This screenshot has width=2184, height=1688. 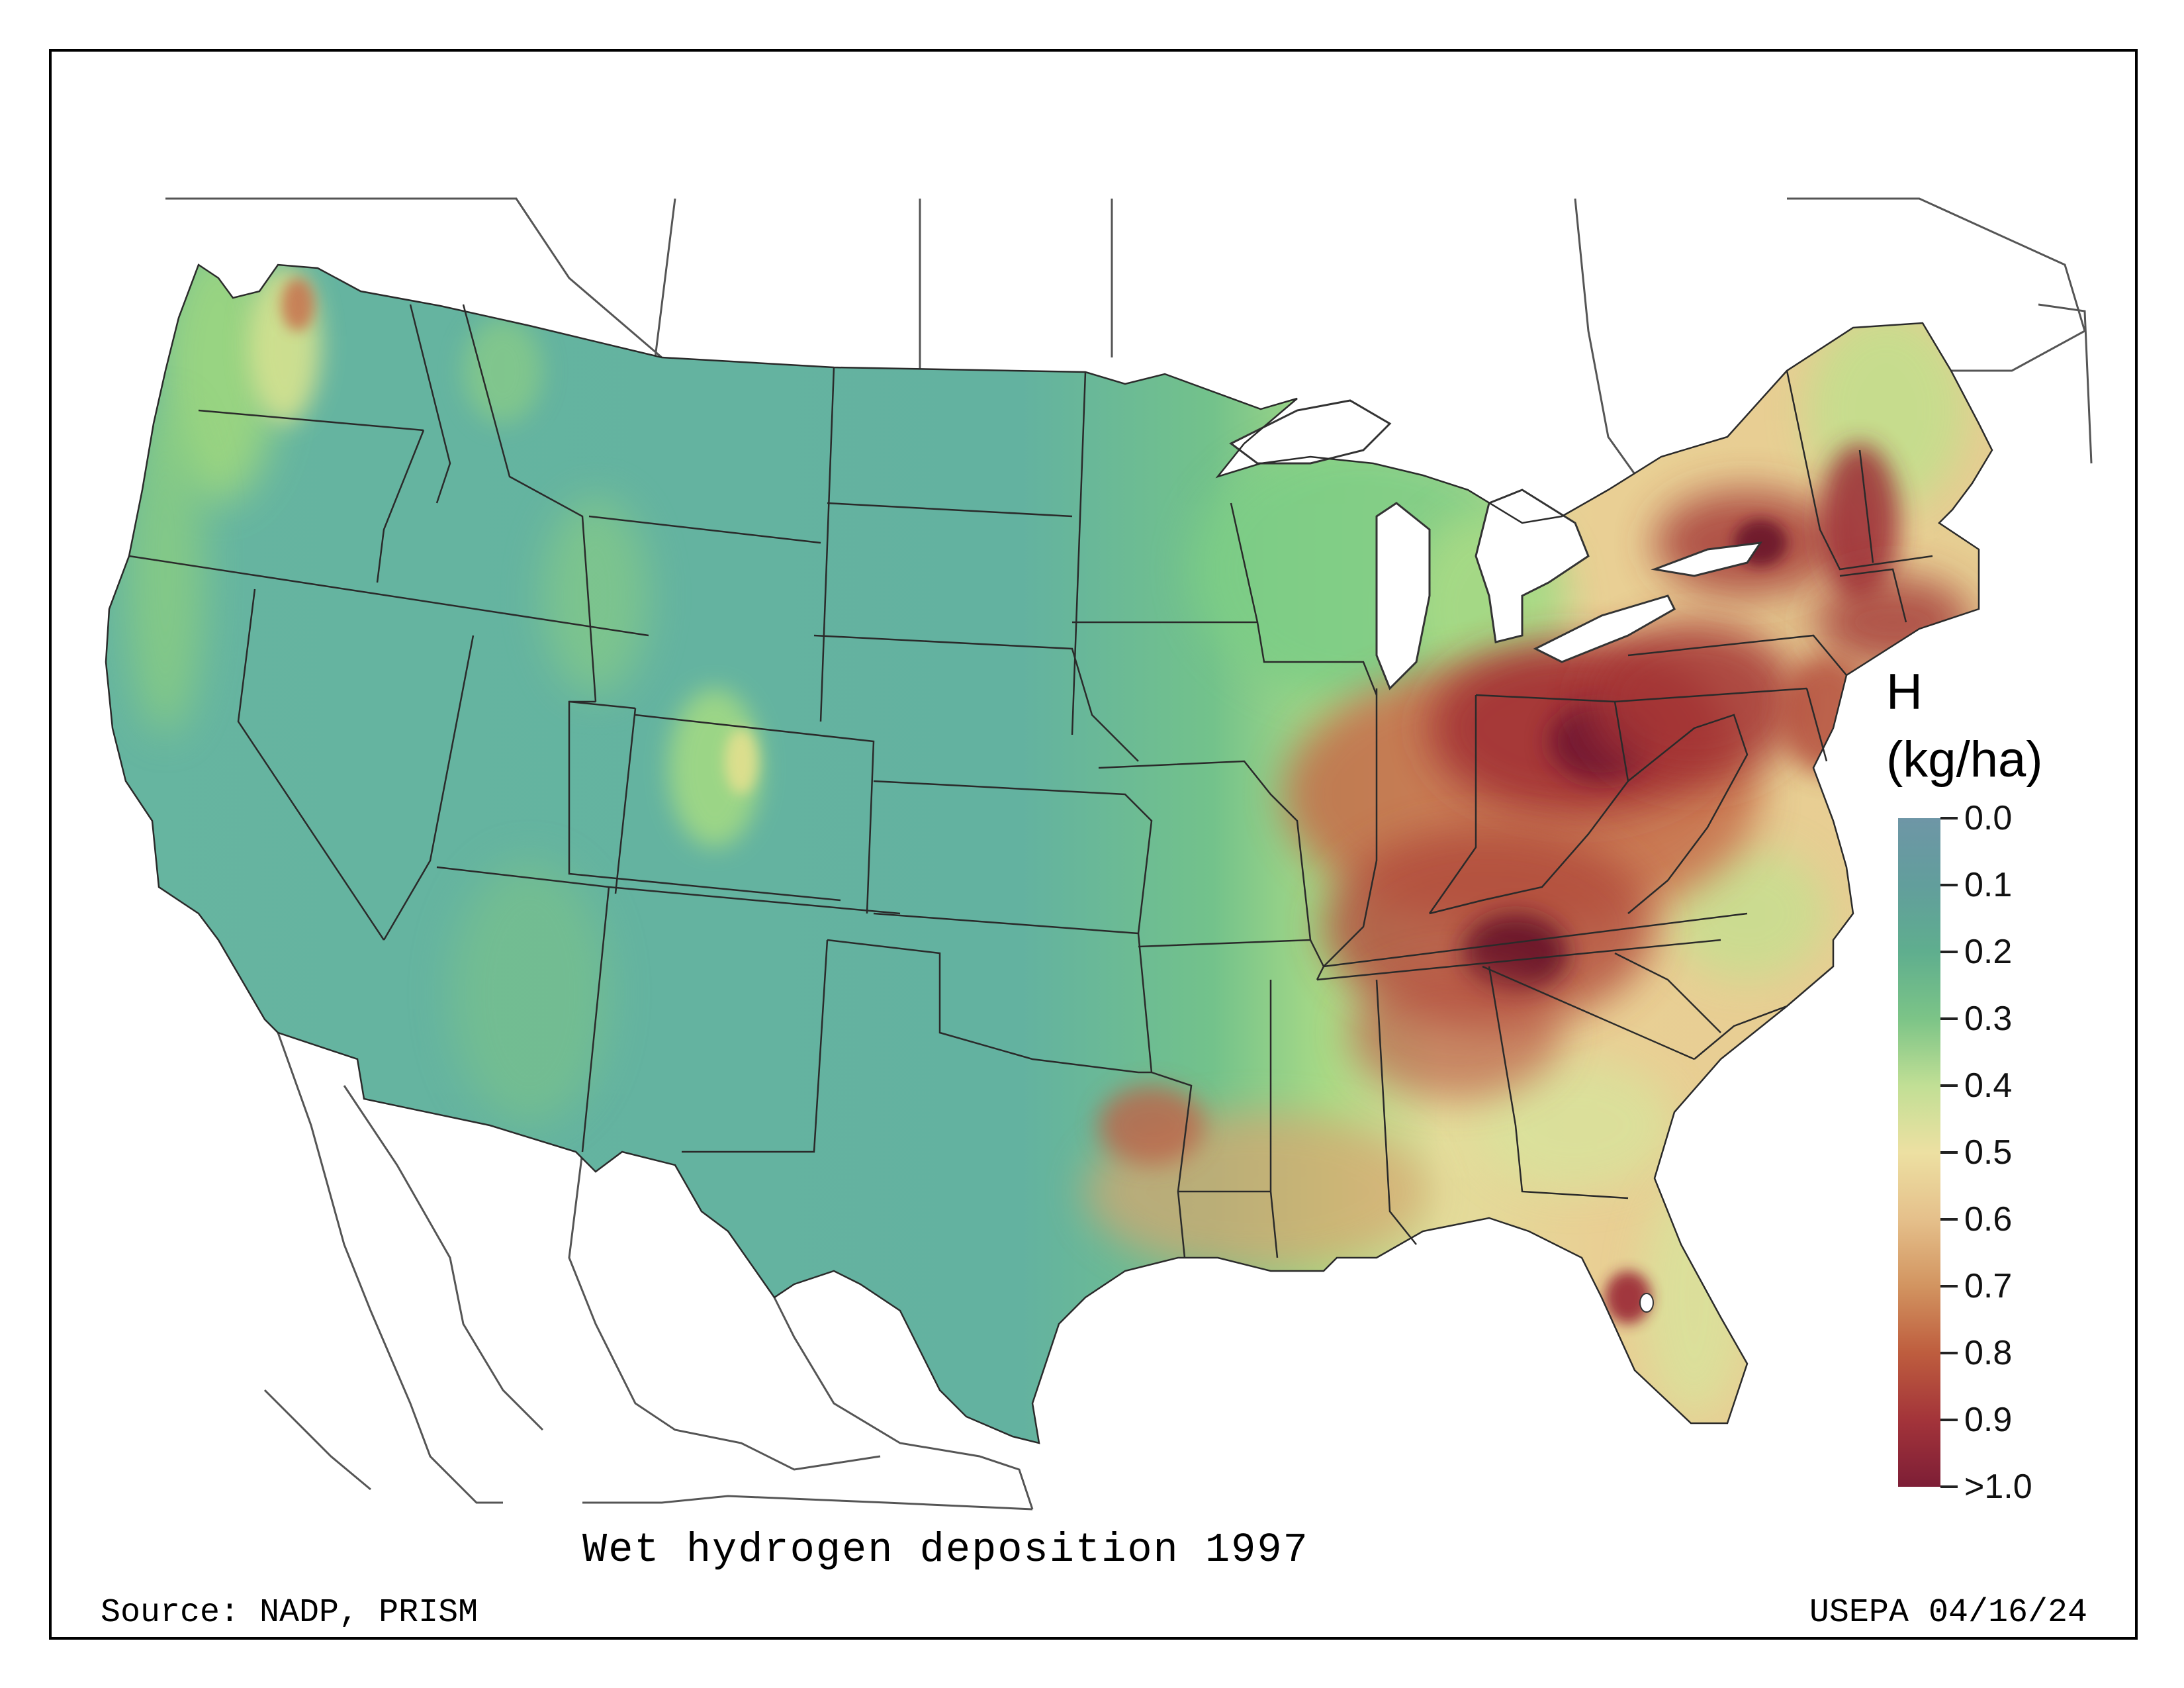 What do you see at coordinates (1988, 885) in the screenshot?
I see `legend-tick-label: 0.1` at bounding box center [1988, 885].